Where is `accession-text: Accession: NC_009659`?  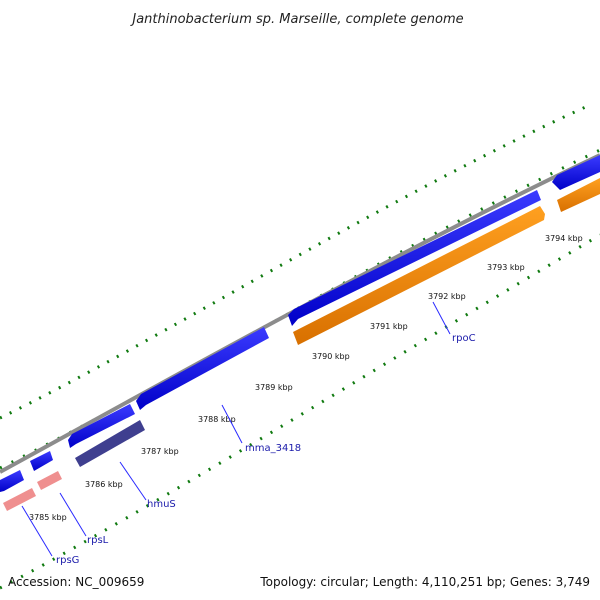
accession-text: Accession: NC_009659 is located at coordinates (76, 582).